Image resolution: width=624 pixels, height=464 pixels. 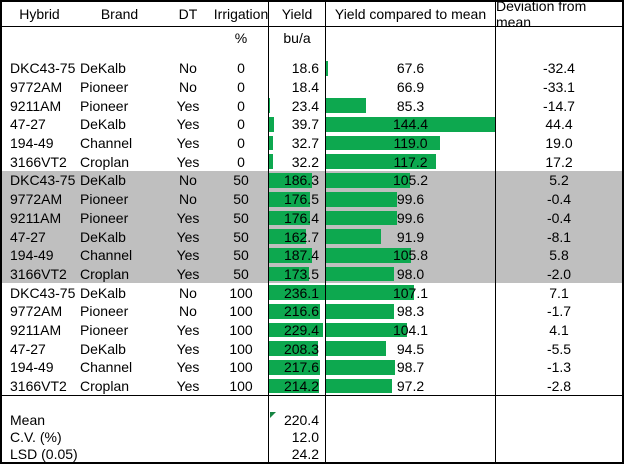 What do you see at coordinates (28, 419) in the screenshot?
I see `summary-label-mean: Mean` at bounding box center [28, 419].